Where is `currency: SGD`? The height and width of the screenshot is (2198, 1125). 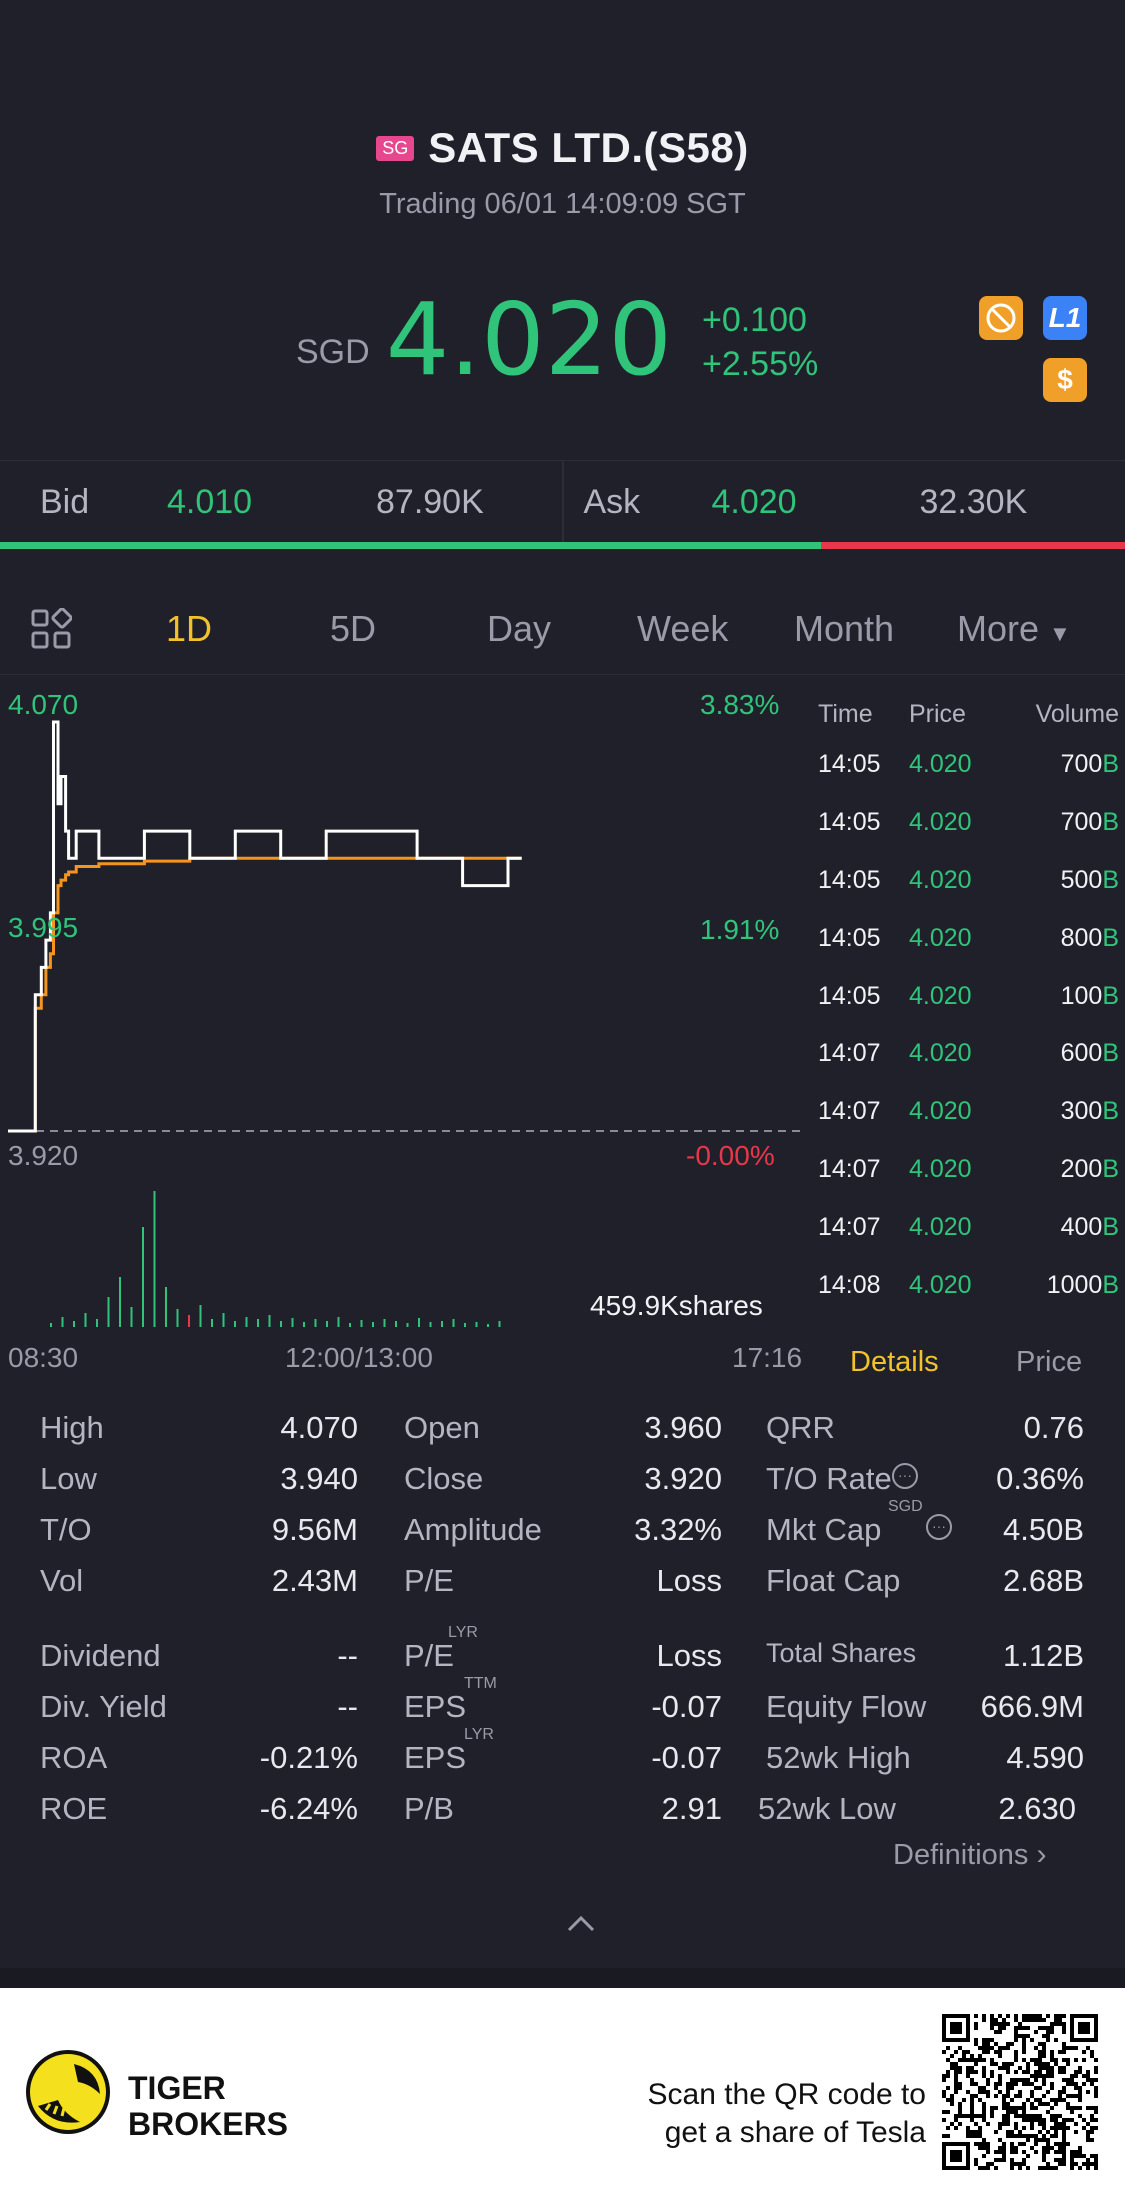 currency: SGD is located at coordinates (333, 352).